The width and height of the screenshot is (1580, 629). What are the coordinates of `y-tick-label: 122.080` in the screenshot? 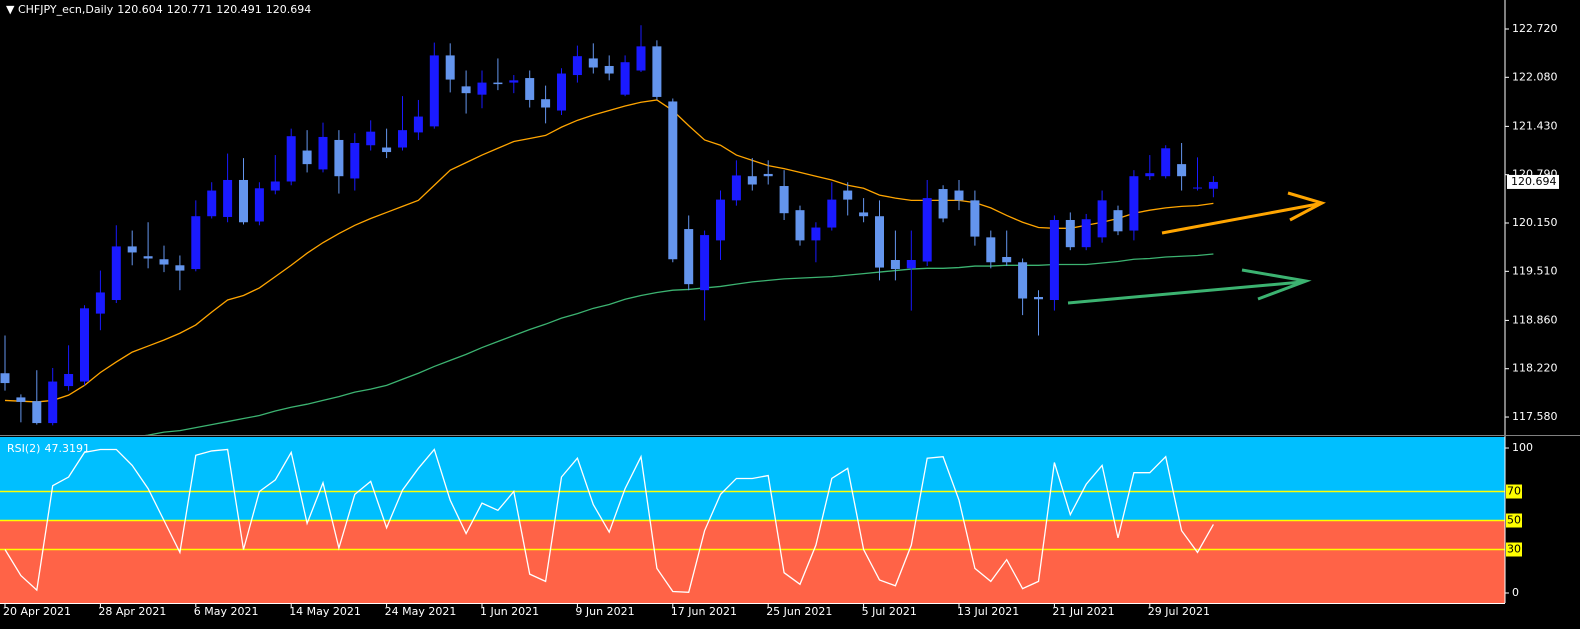 It's located at (1535, 76).